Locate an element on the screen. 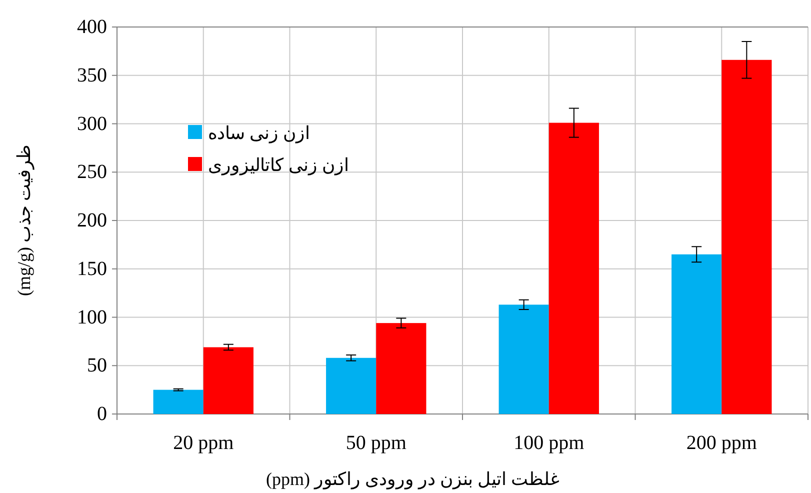  x-axis-title: غلظت اتیل بنزن در ورودی راکتور (ppm) is located at coordinates (413, 479).